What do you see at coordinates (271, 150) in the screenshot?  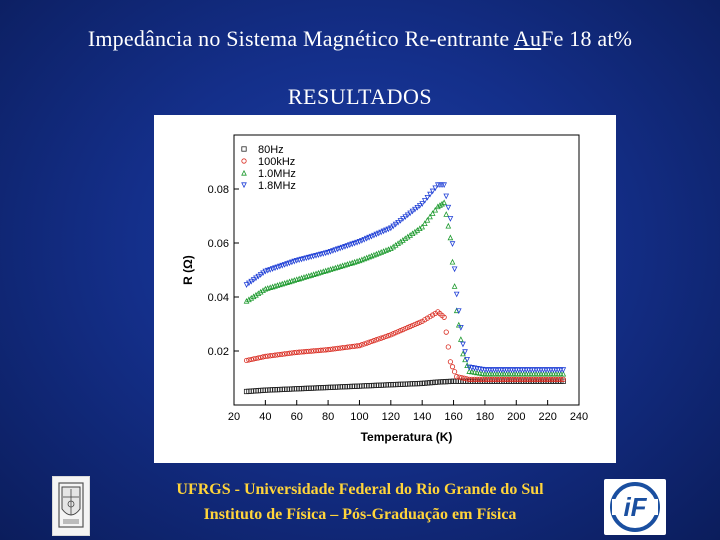 I see `legend-label-0: 80Hz` at bounding box center [271, 150].